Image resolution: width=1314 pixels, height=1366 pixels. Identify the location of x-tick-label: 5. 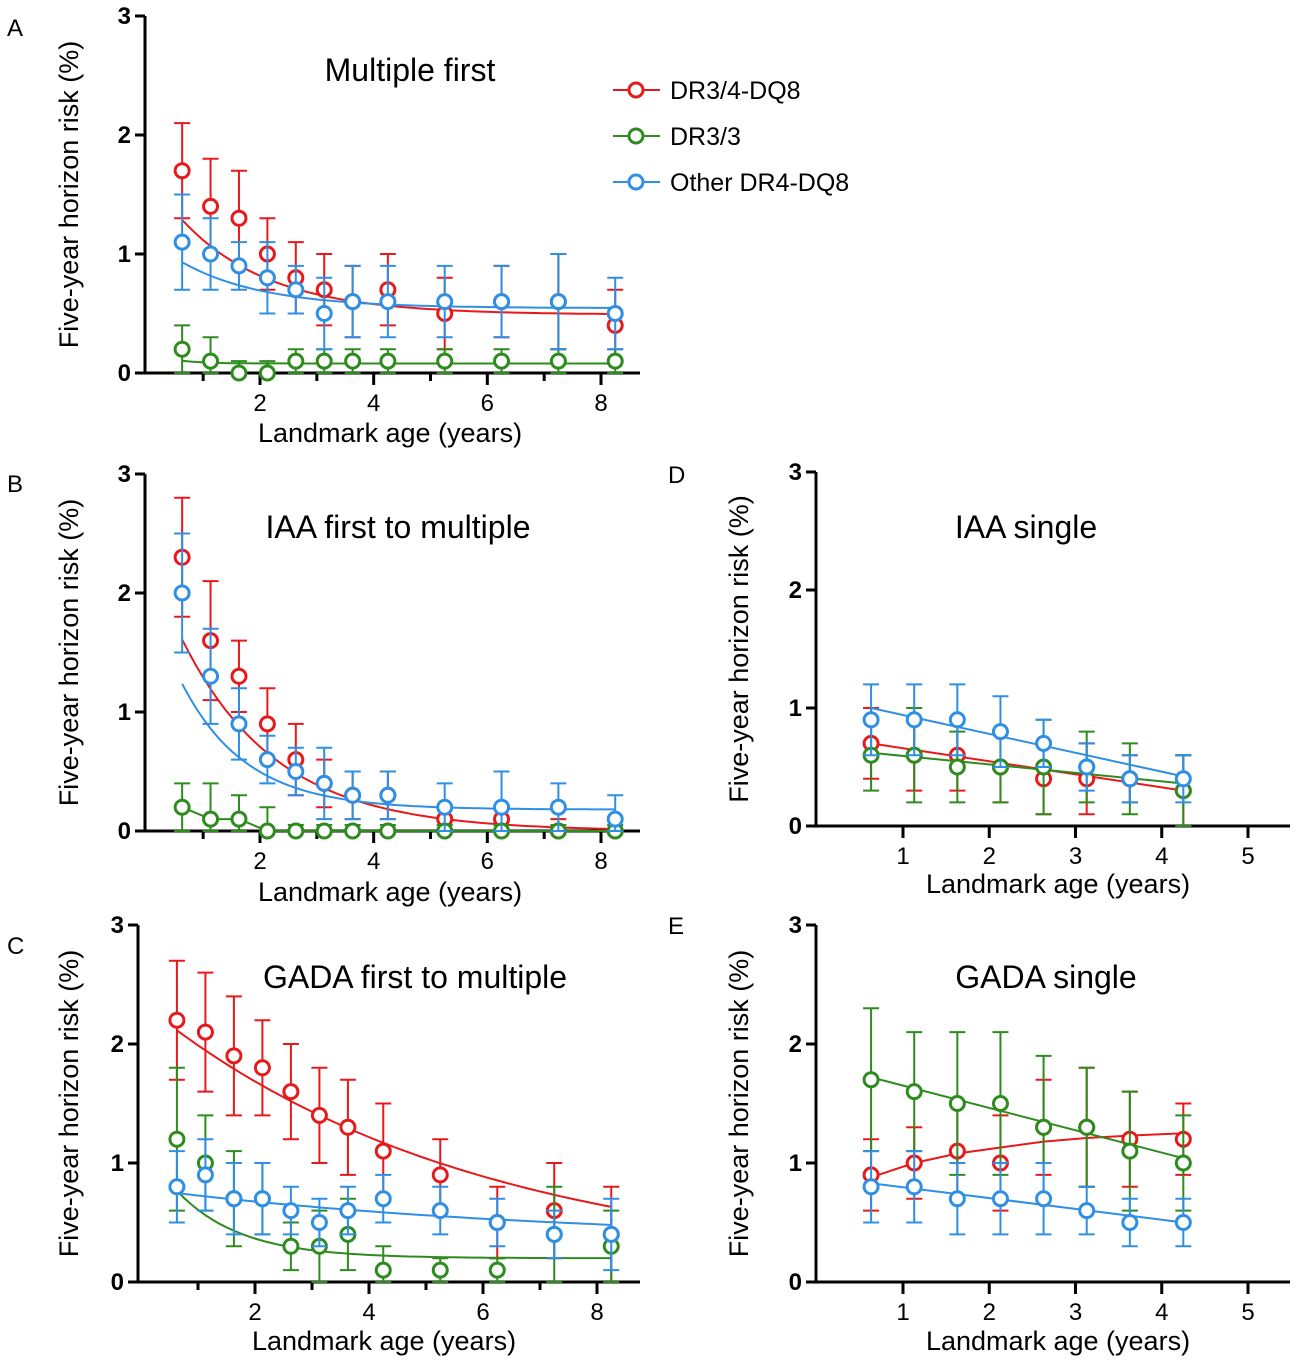
(1247, 1312).